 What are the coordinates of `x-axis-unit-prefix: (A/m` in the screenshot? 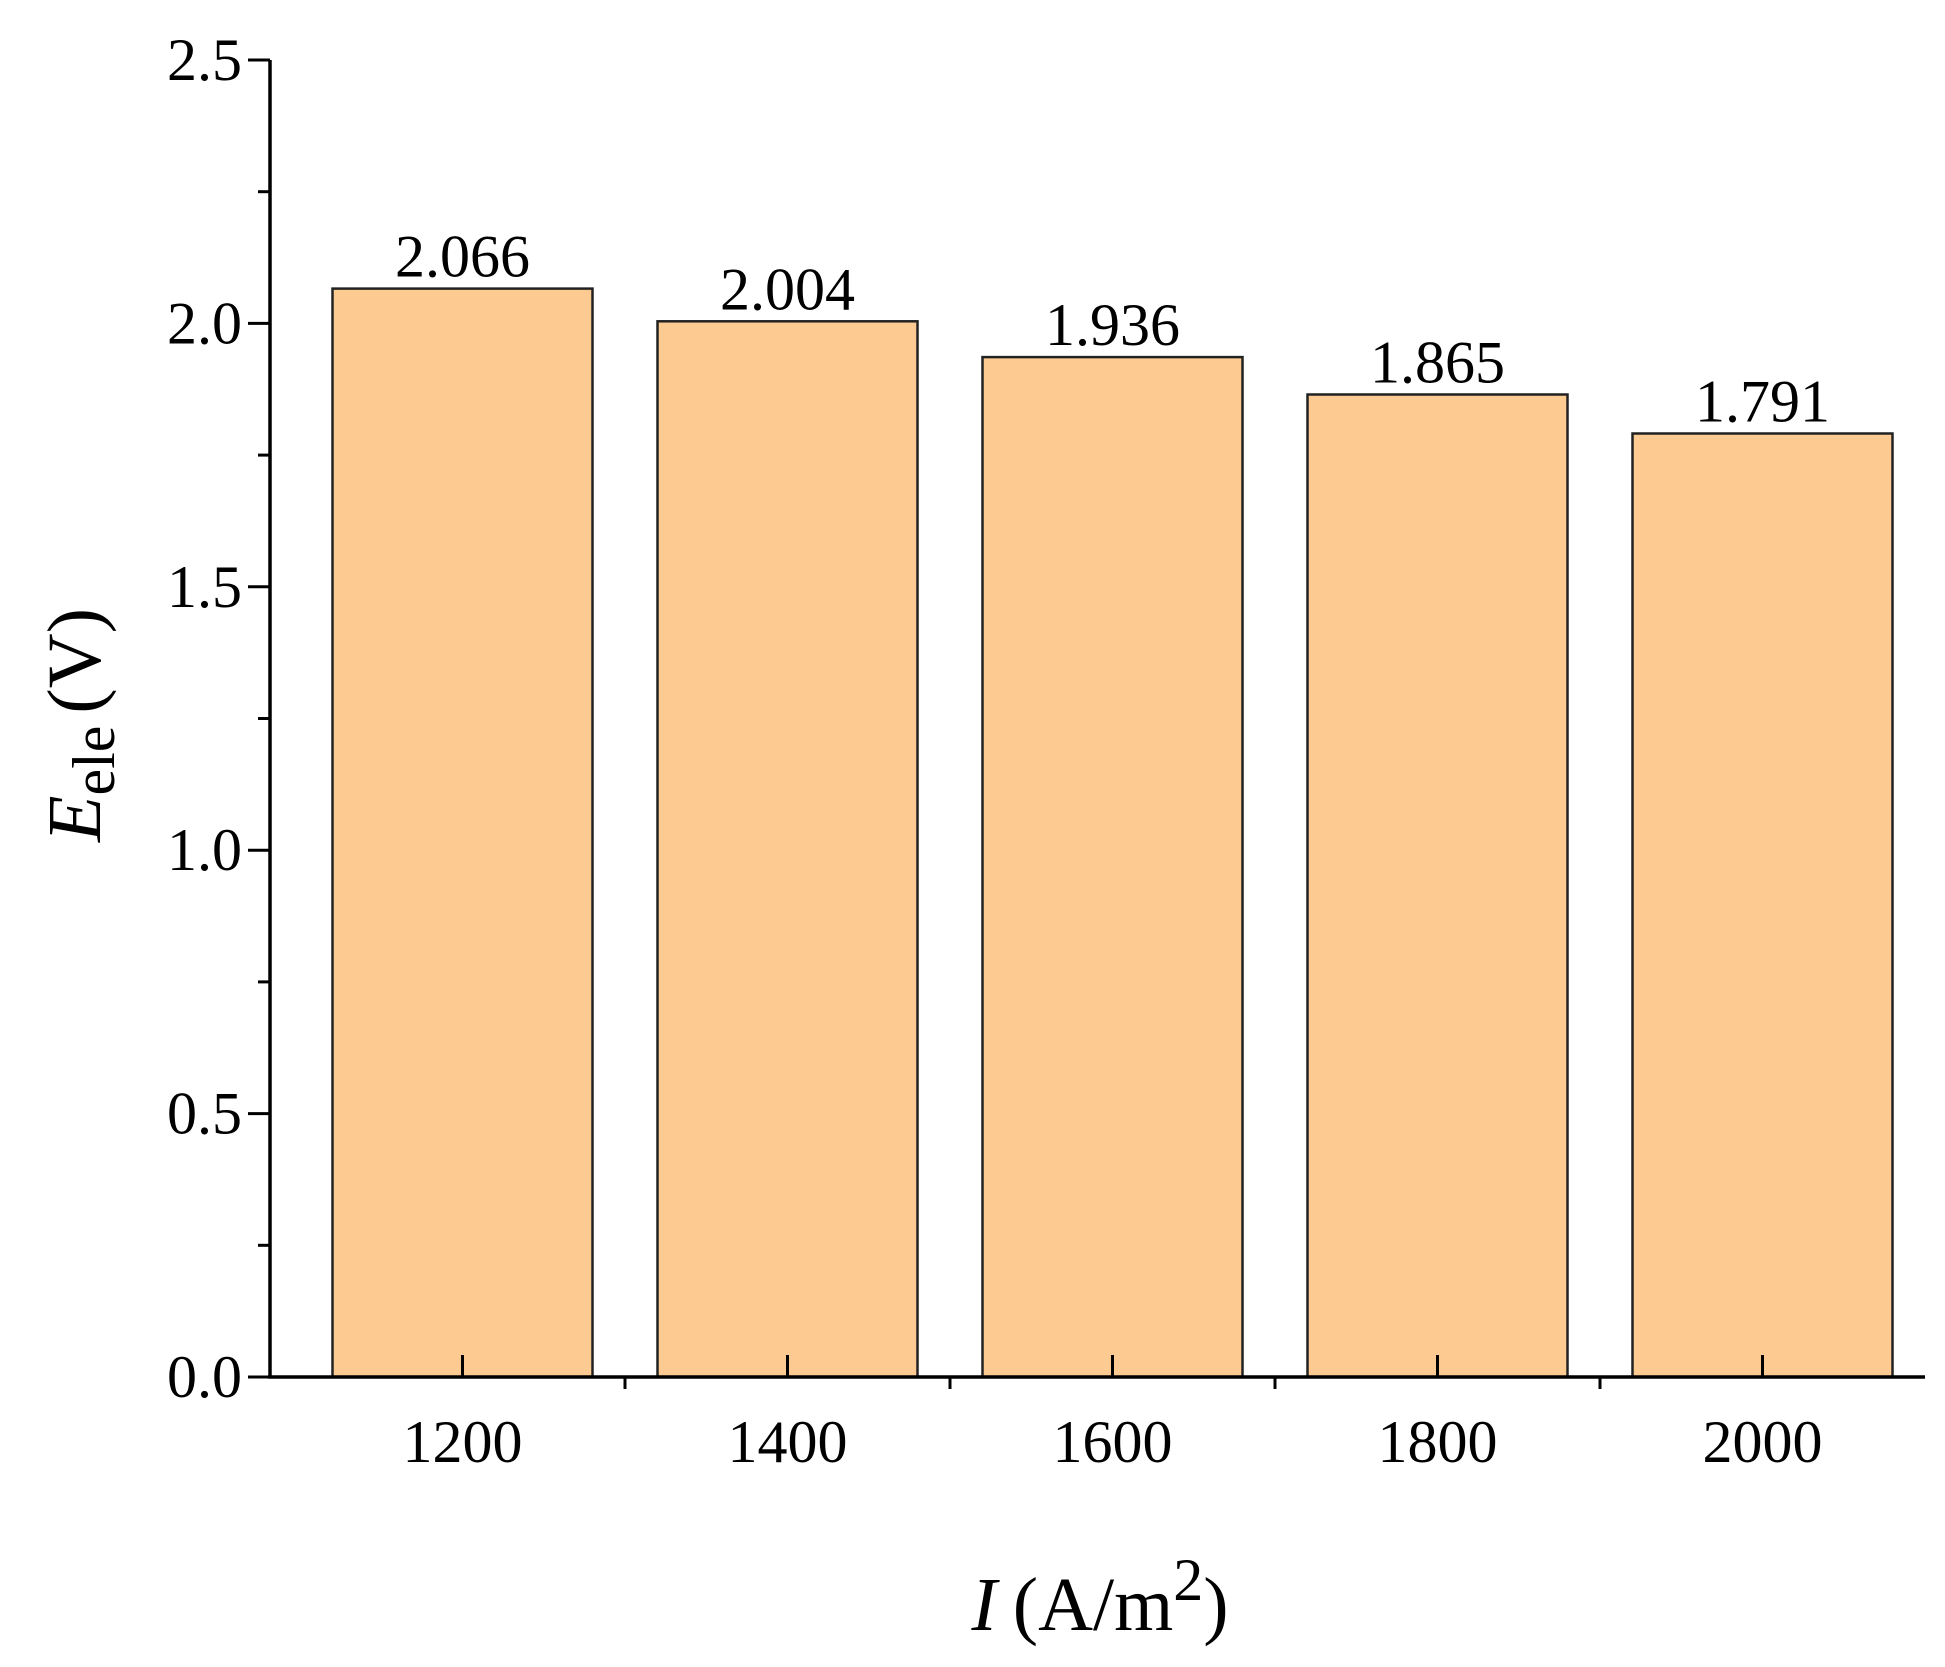 It's located at (1093, 1605).